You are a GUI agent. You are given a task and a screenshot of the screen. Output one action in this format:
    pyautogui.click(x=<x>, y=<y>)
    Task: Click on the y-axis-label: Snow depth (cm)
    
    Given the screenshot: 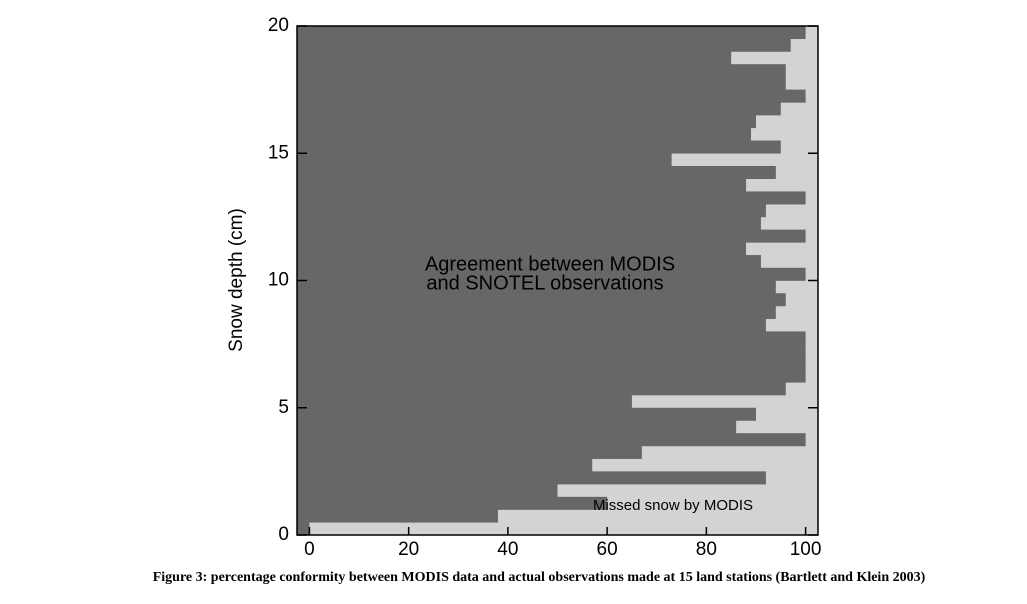 What is the action you would take?
    pyautogui.click(x=236, y=280)
    